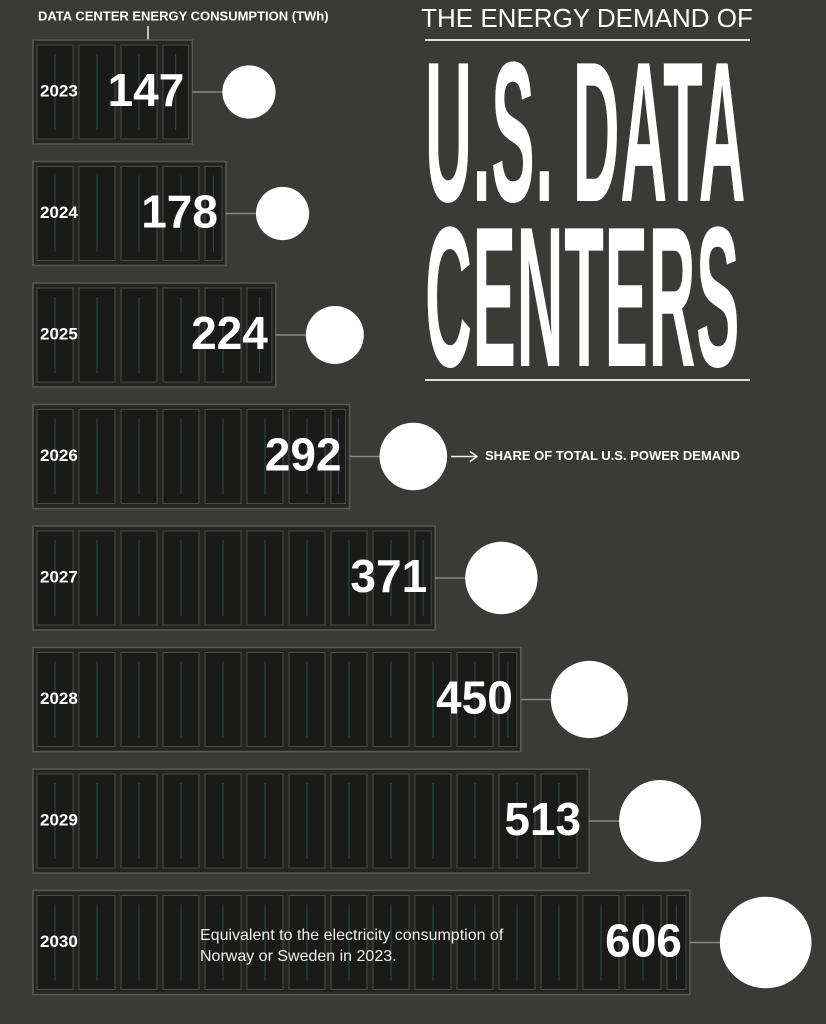 The height and width of the screenshot is (1024, 826). What do you see at coordinates (146, 90) in the screenshot?
I see `value-label: 147` at bounding box center [146, 90].